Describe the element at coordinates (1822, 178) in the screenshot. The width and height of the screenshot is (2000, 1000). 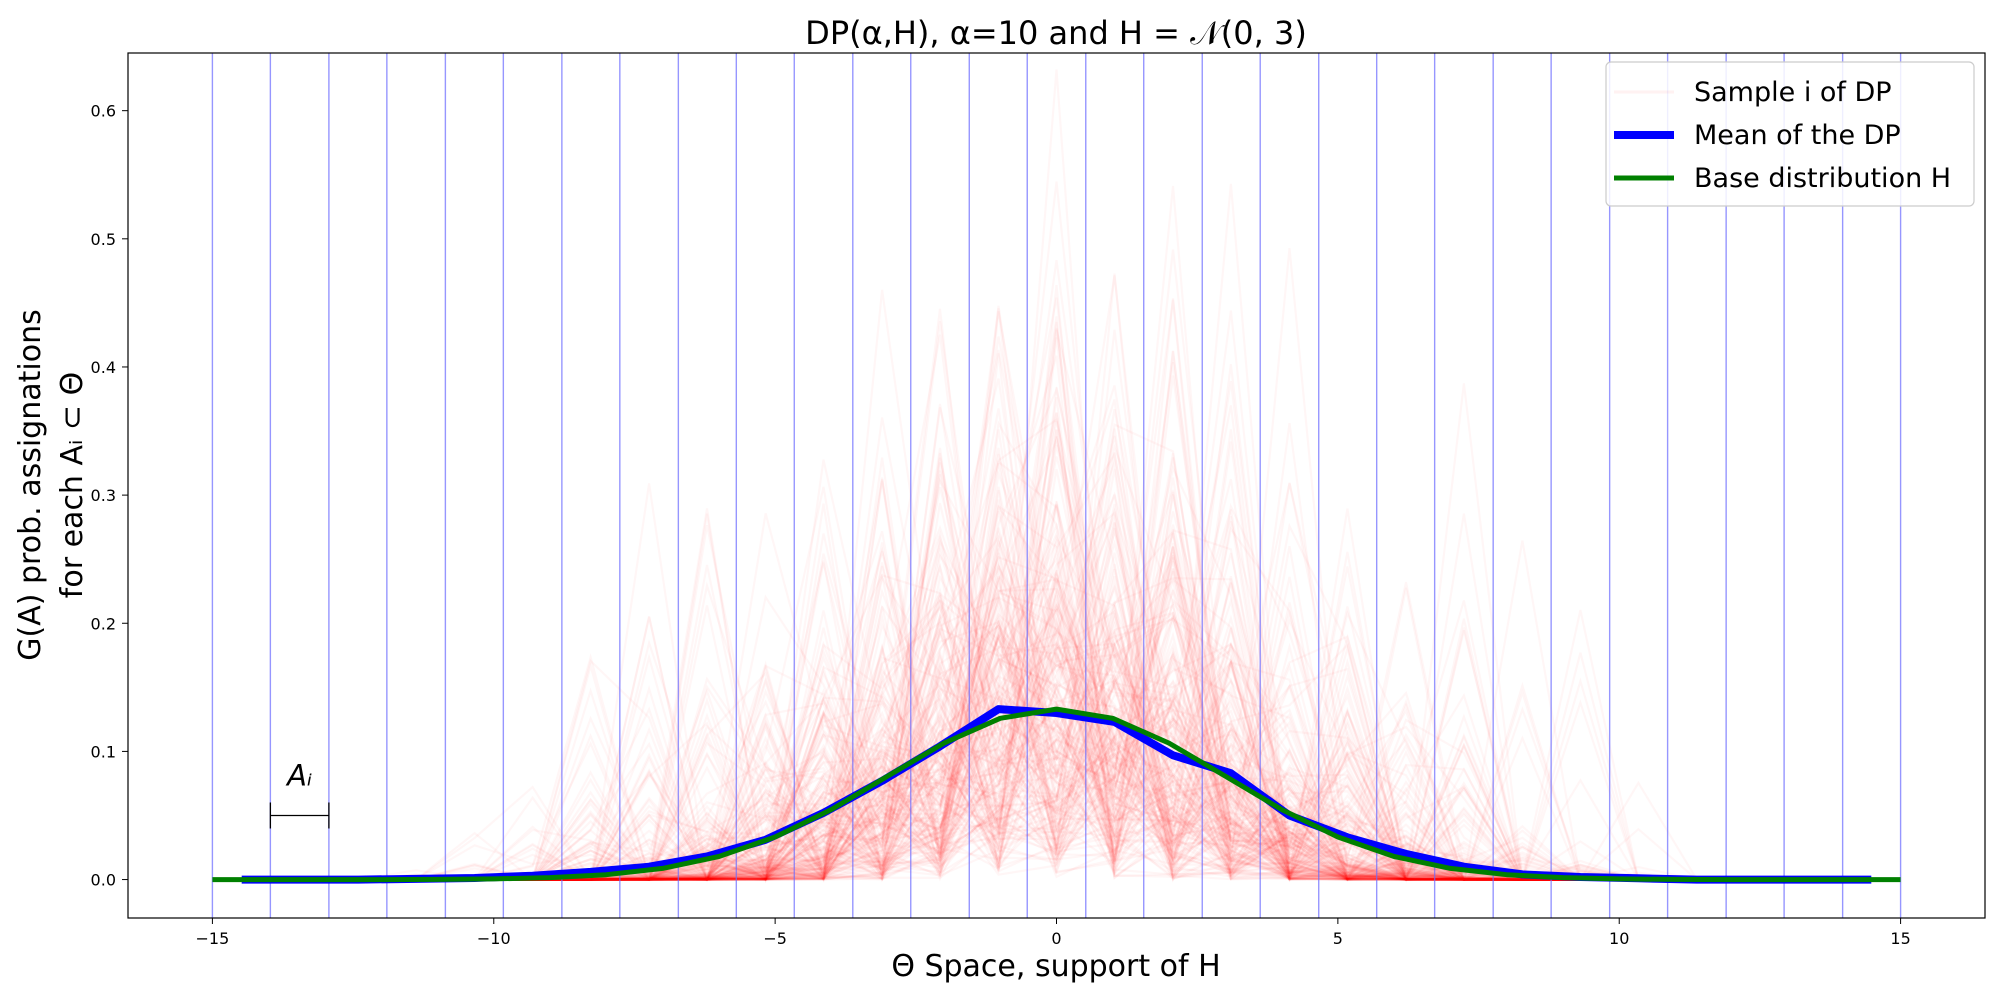
I see `legend-label-base: Base distribution H` at that location.